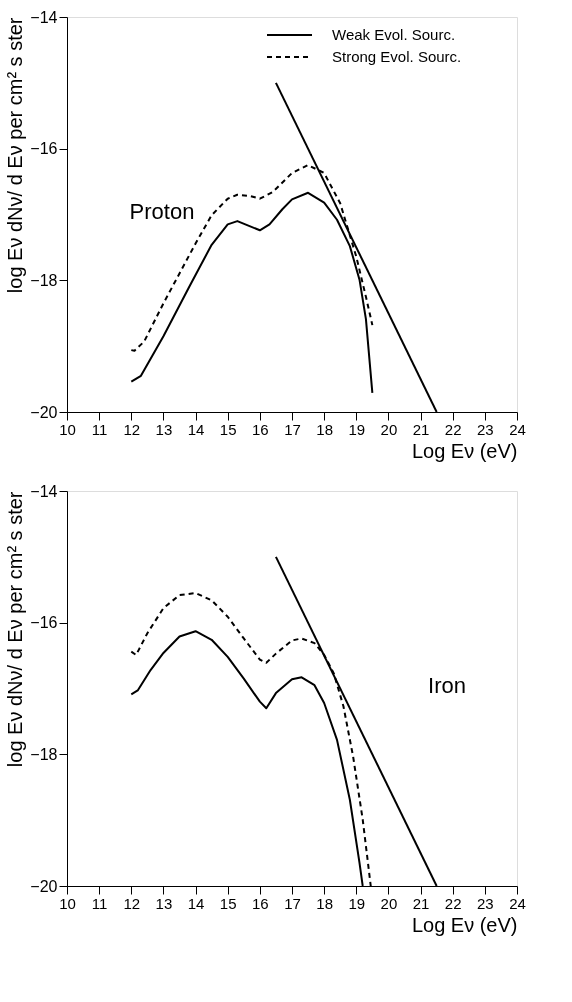 This screenshot has width=572, height=1002. What do you see at coordinates (162, 211) in the screenshot?
I see `annotation: Proton` at bounding box center [162, 211].